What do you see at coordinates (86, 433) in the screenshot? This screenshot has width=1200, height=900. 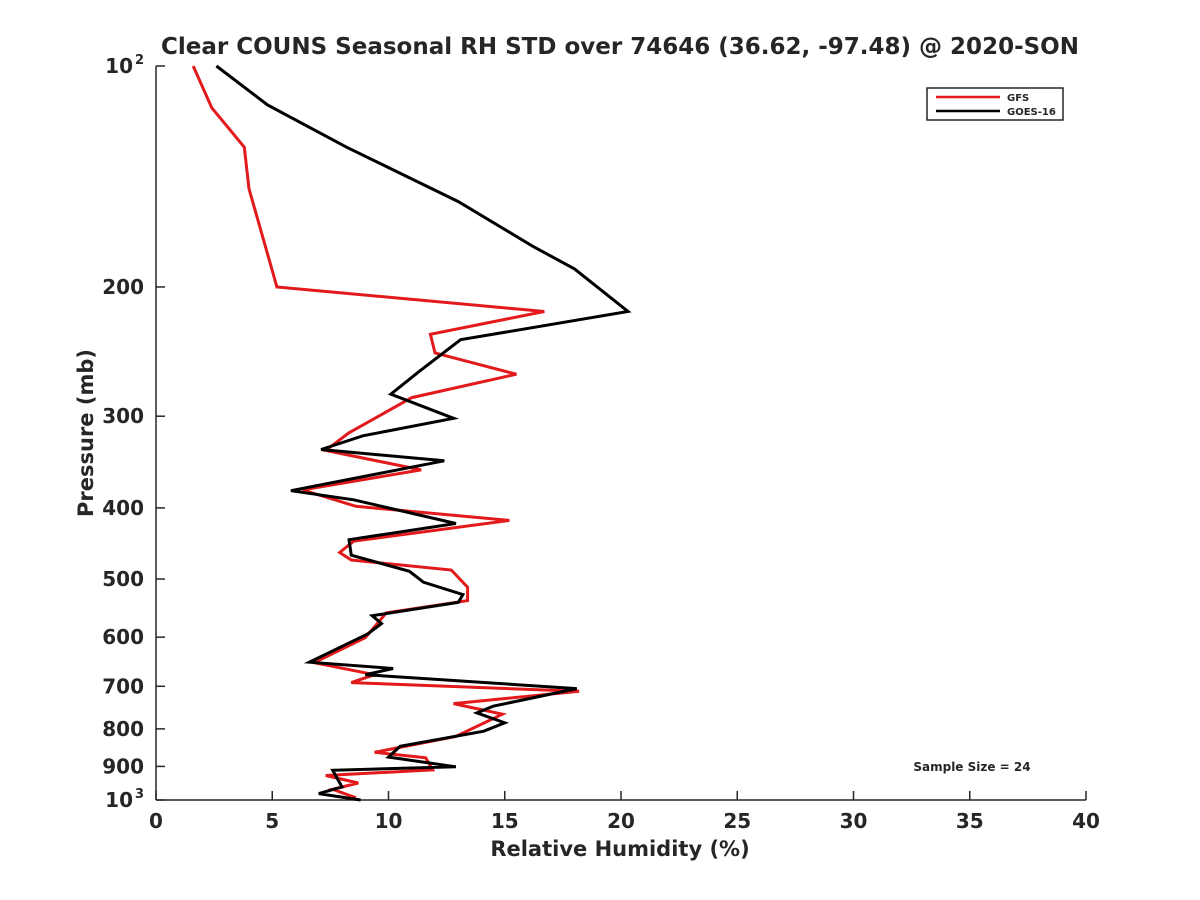 I see `y-axis-label: Pressure (mb)` at bounding box center [86, 433].